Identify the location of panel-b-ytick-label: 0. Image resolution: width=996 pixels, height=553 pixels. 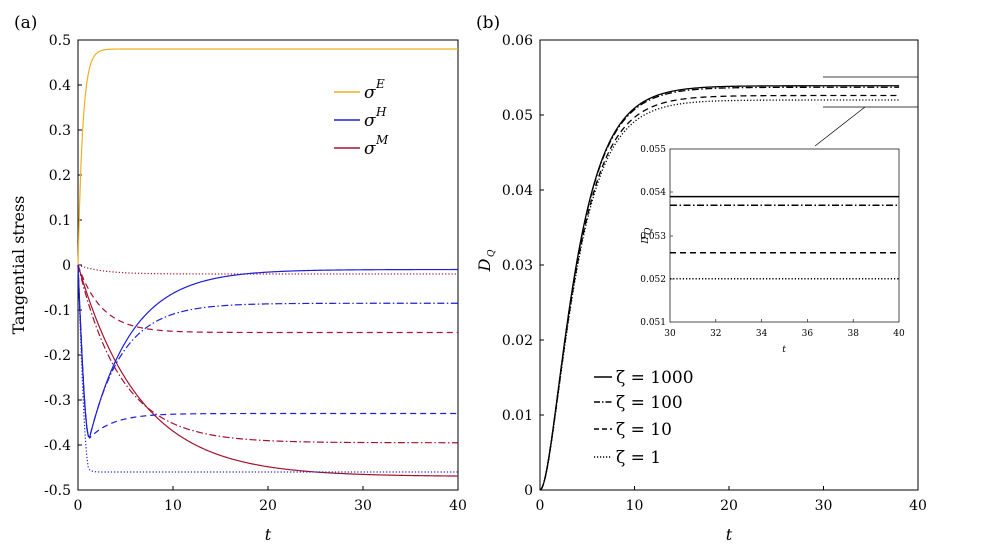
(528, 491).